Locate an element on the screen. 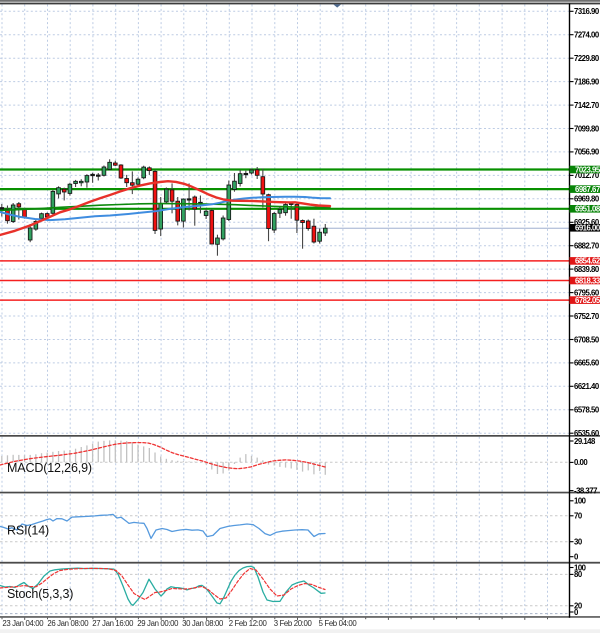 The height and width of the screenshot is (633, 600). svg-text: 80 is located at coordinates (578, 574).